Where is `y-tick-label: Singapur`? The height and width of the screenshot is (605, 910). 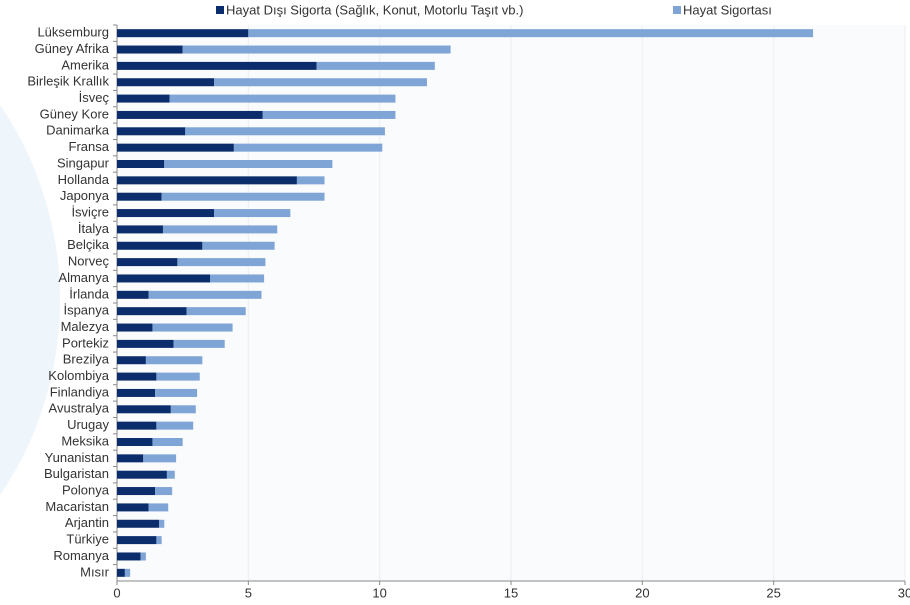
y-tick-label: Singapur is located at coordinates (83, 162).